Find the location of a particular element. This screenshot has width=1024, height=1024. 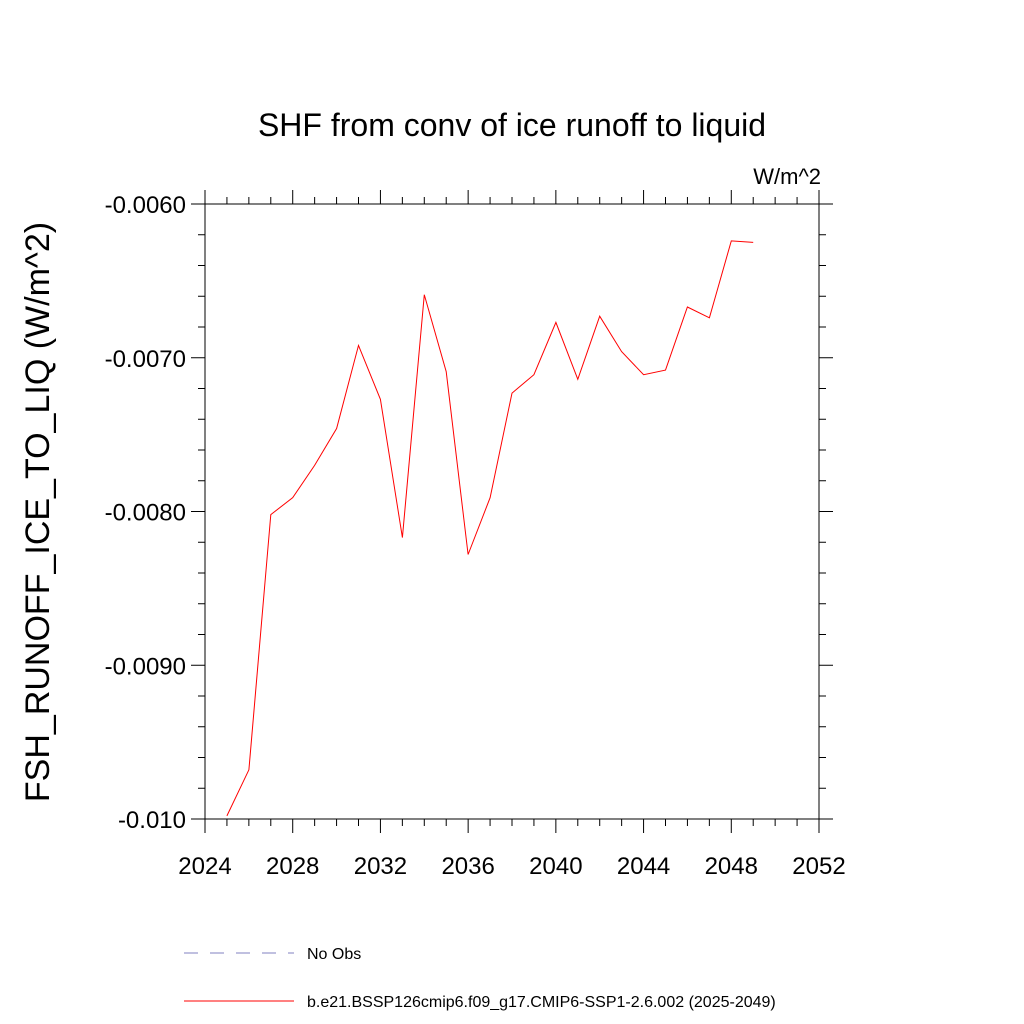

y-axis-label: FSH_RUNOFF_ICE_TO_LIQ (W/m^2) is located at coordinates (38, 512).